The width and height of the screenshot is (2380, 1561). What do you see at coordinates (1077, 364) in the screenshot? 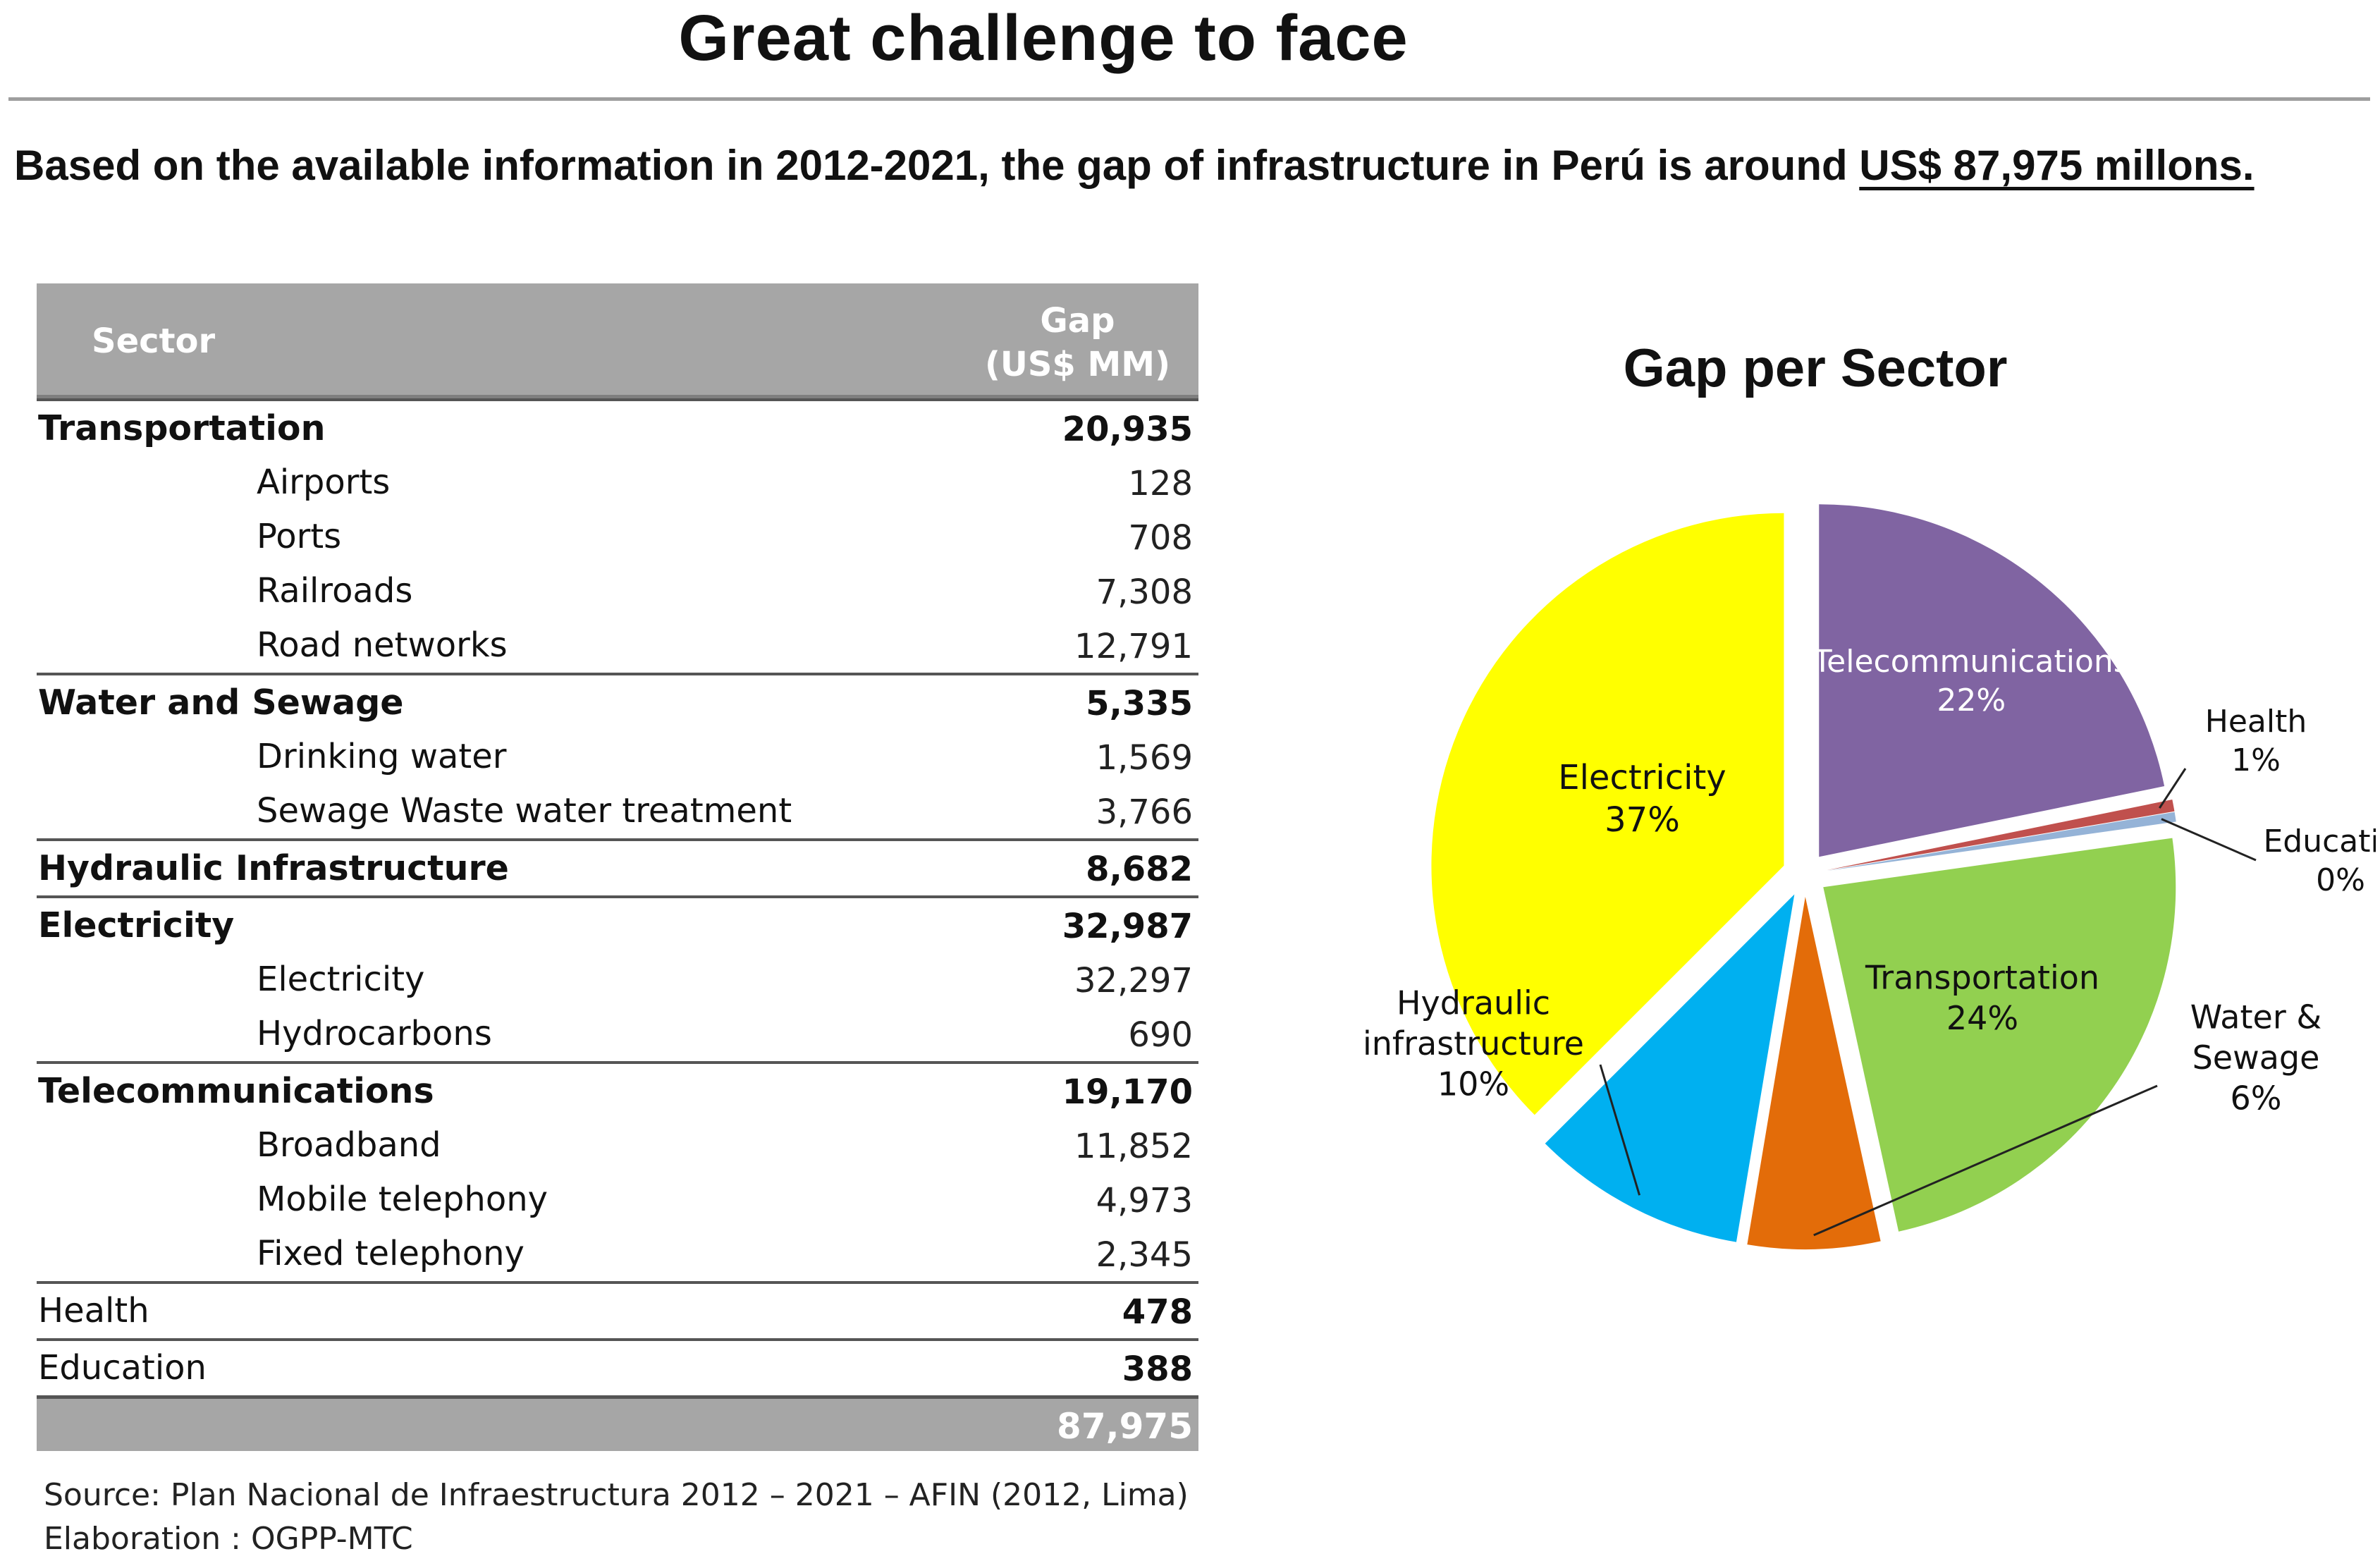
I see `header-gap-line2: (US$ MM)` at bounding box center [1077, 364].